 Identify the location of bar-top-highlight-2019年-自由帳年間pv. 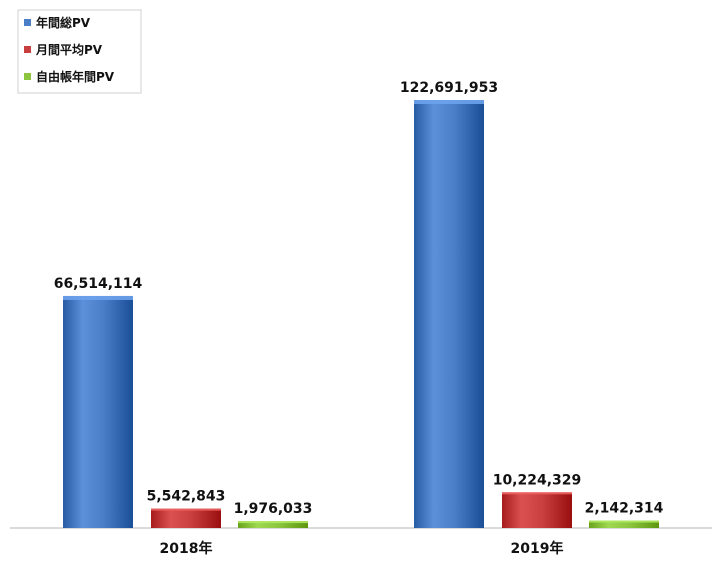
(624, 521).